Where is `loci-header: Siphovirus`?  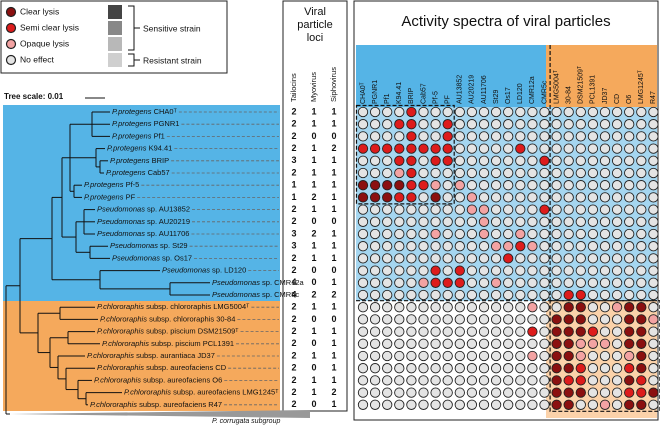
loci-header: Siphovirus is located at coordinates (333, 84).